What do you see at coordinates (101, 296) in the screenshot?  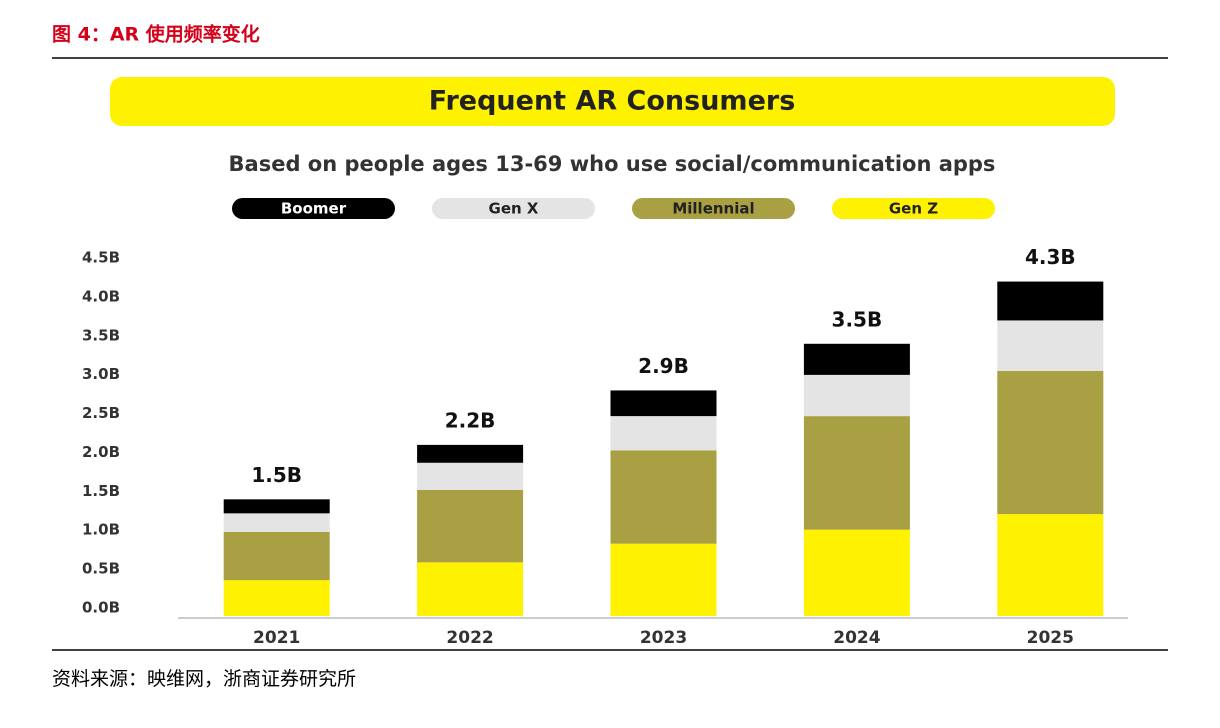 I see `y-tick-label: 4.0B` at bounding box center [101, 296].